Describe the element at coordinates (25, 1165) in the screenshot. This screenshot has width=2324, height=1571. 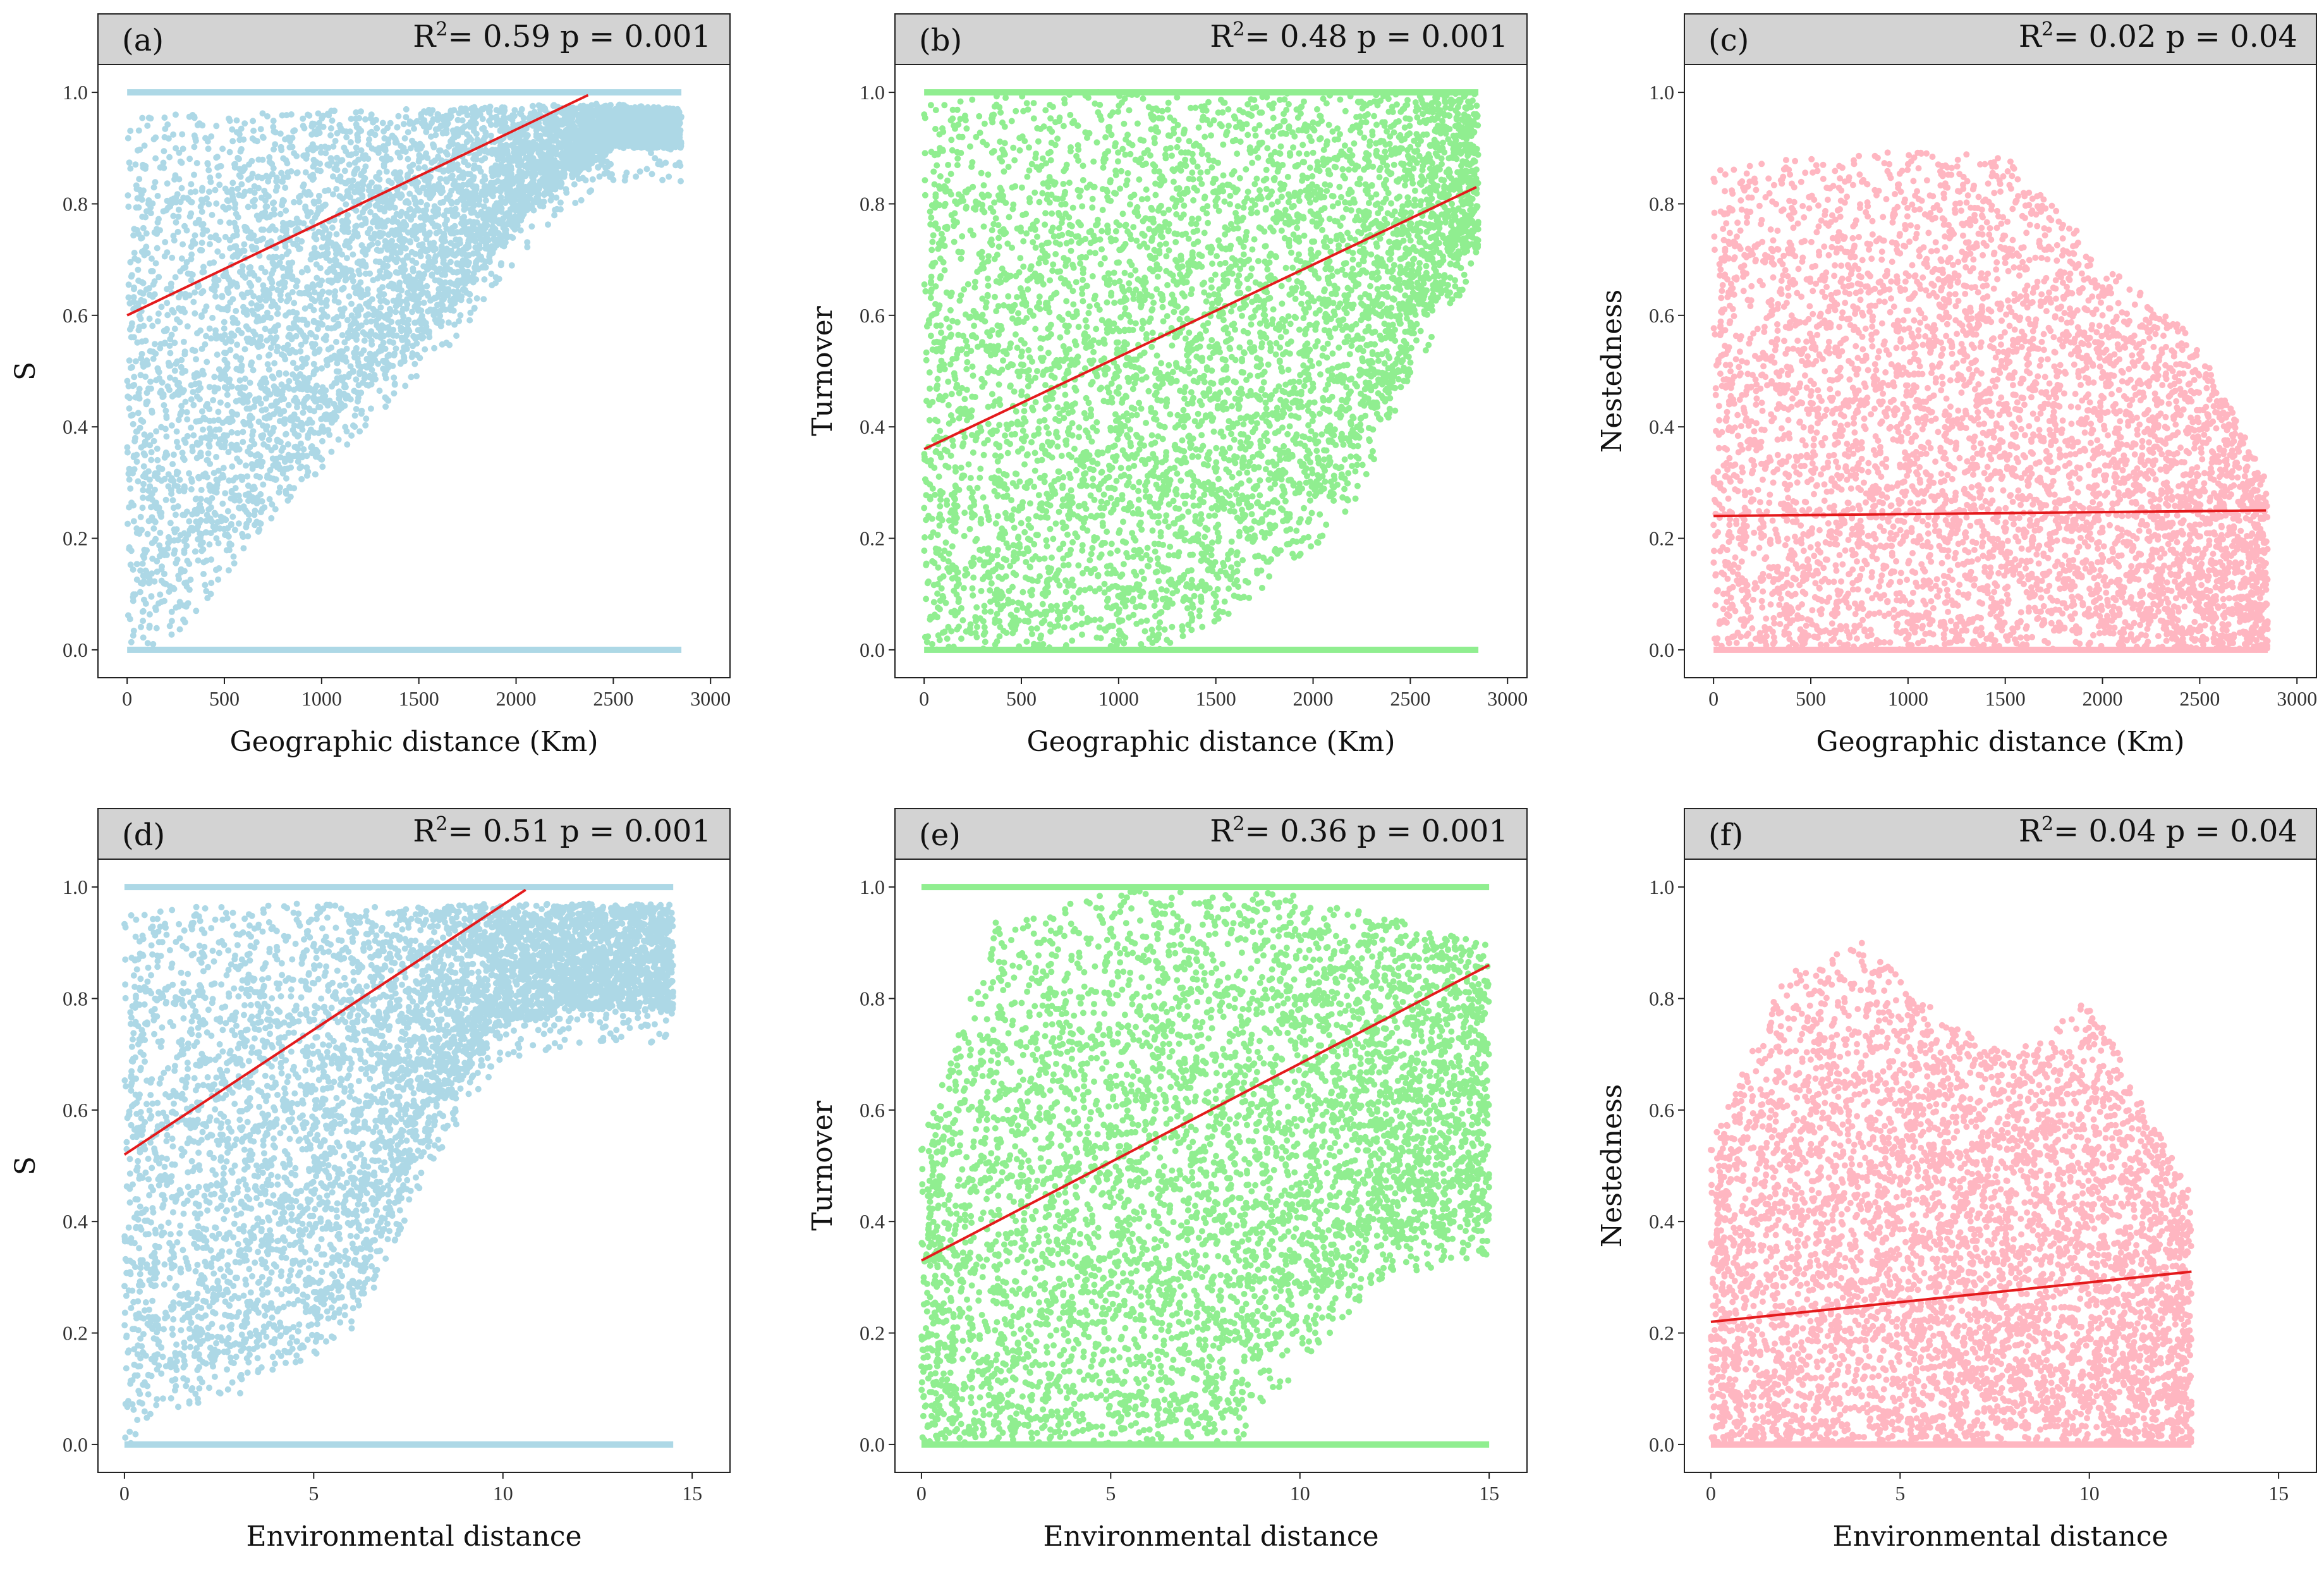
I see `y-axis-title: S` at that location.